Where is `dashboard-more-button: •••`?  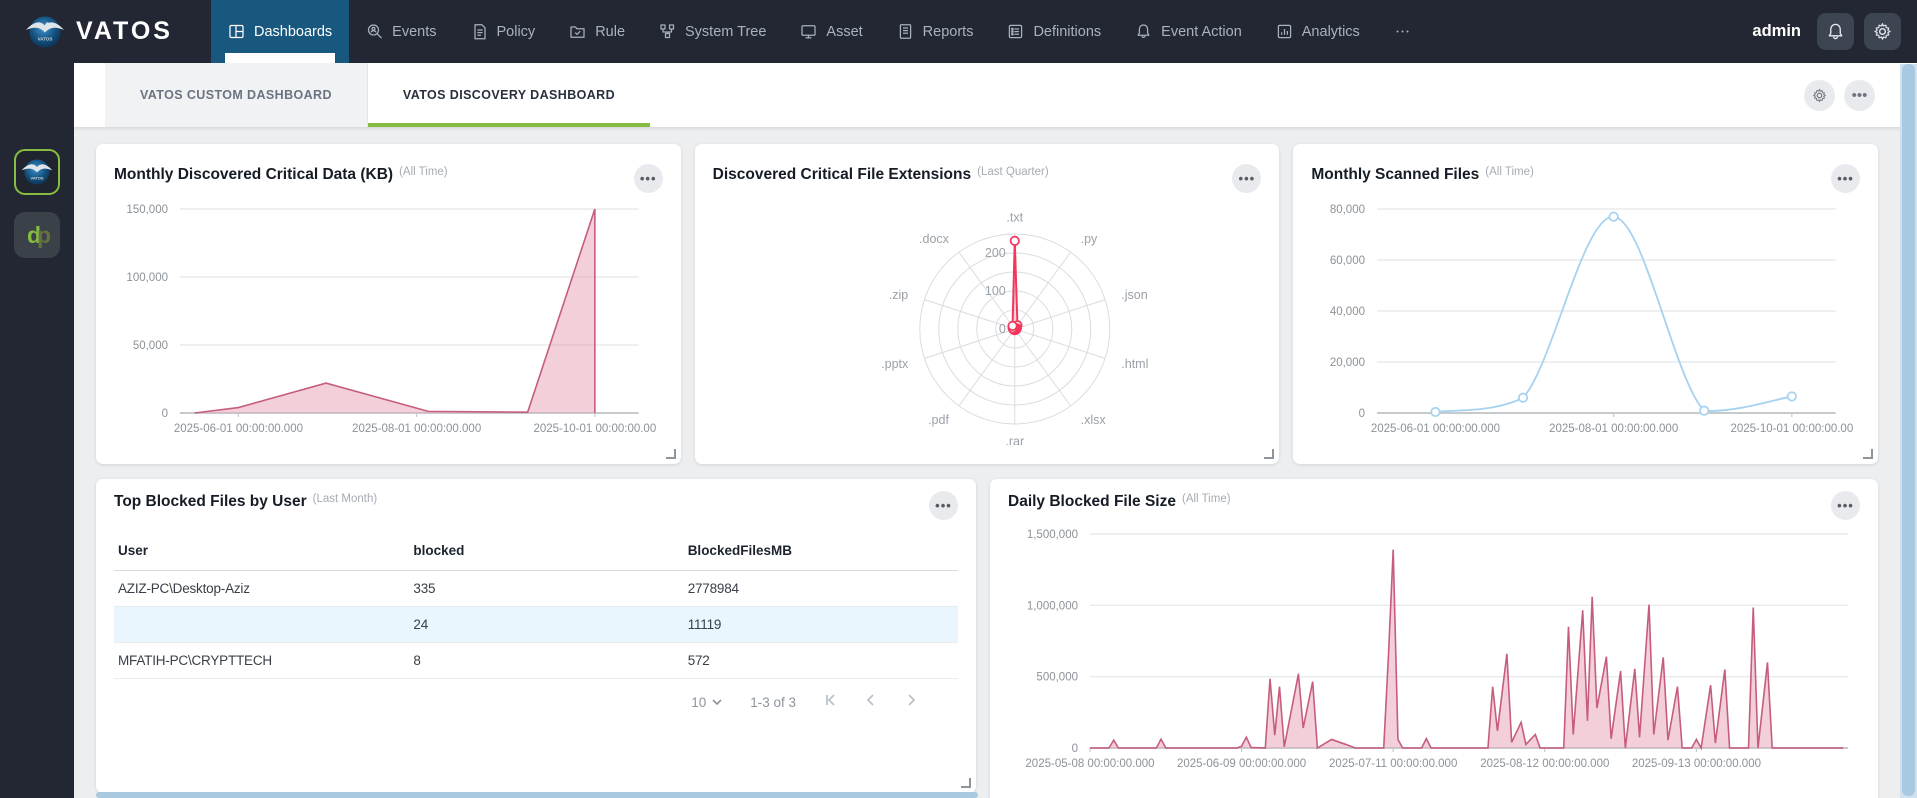 dashboard-more-button: ••• is located at coordinates (1859, 95).